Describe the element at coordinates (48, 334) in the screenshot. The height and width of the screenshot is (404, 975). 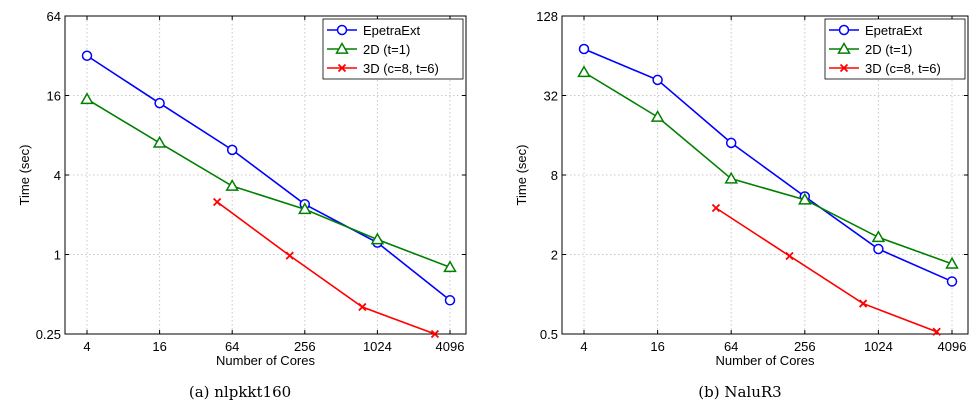
I see `y-tick-label: 0.25` at that location.